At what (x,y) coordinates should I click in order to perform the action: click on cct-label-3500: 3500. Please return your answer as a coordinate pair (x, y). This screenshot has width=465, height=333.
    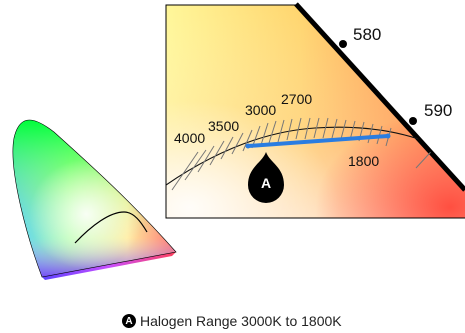
    Looking at the image, I should click on (223, 126).